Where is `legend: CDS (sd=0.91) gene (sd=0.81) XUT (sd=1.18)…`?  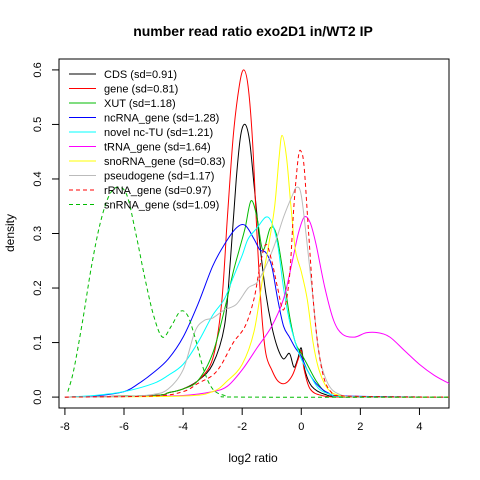 legend: CDS (sd=0.91) gene (sd=0.81) XUT (sd=1.18)… is located at coordinates (147, 140).